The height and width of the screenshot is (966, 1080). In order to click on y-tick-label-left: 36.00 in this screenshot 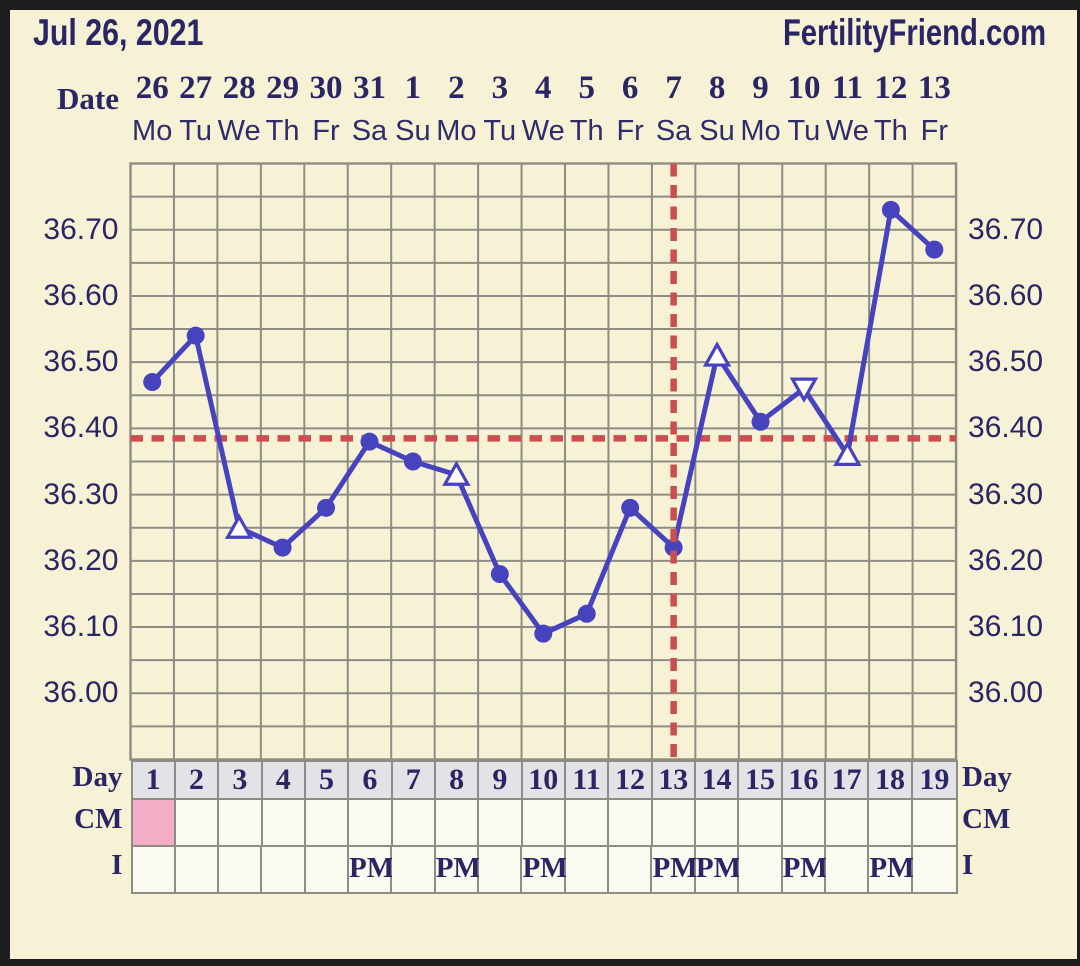, I will do `click(81, 693)`.